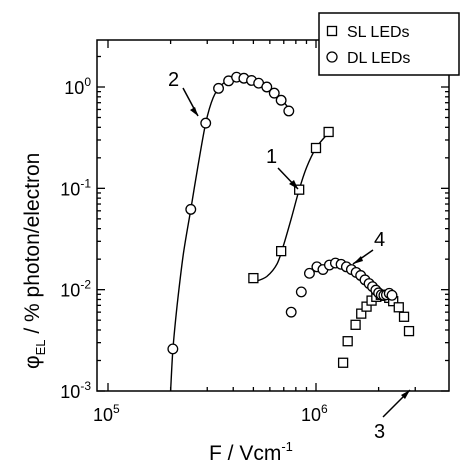 The width and height of the screenshot is (464, 466). Describe the element at coordinates (32, 246) in the screenshot. I see `y-axis-label-text: / % photon/electron` at that location.